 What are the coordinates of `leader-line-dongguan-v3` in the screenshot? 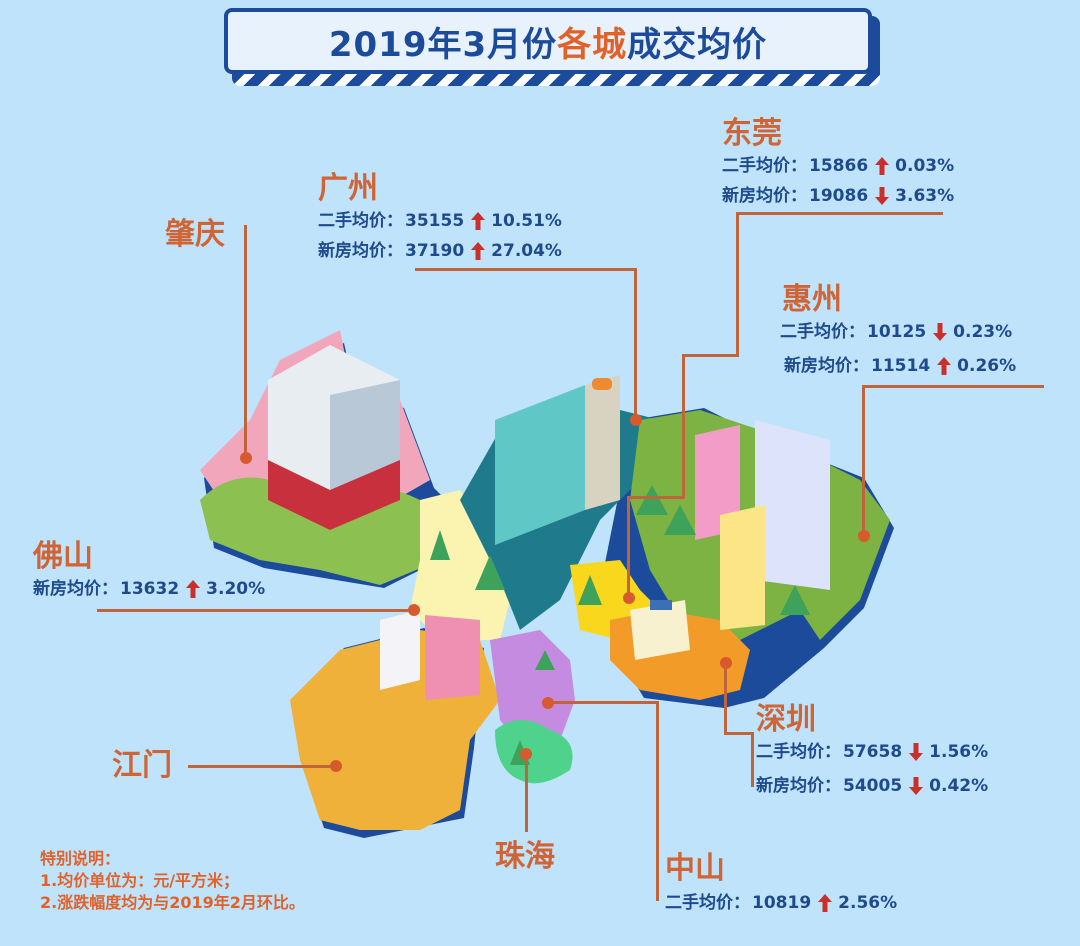 It's located at (628, 546).